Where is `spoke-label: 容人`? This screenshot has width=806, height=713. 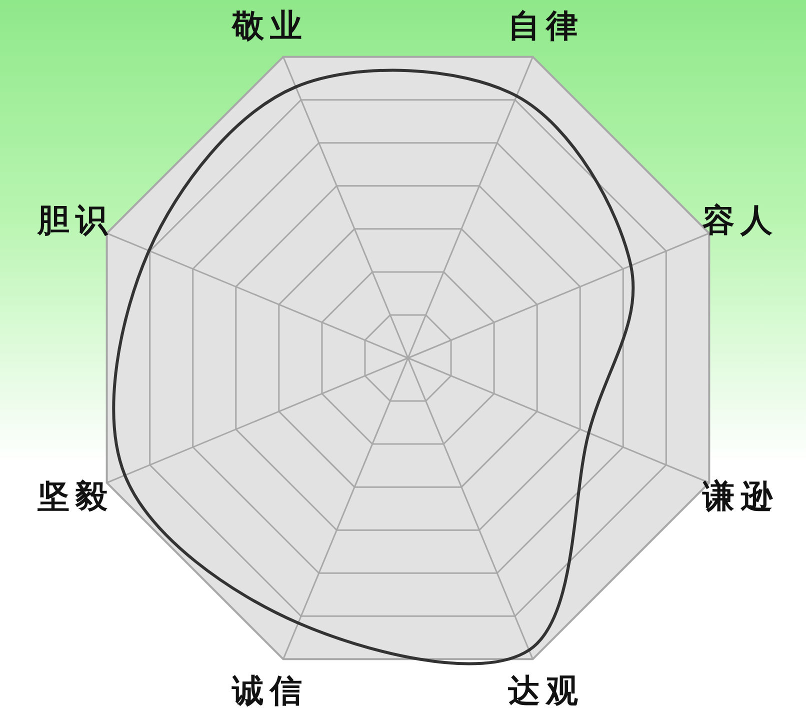 spoke-label: 容人 is located at coordinates (740, 220).